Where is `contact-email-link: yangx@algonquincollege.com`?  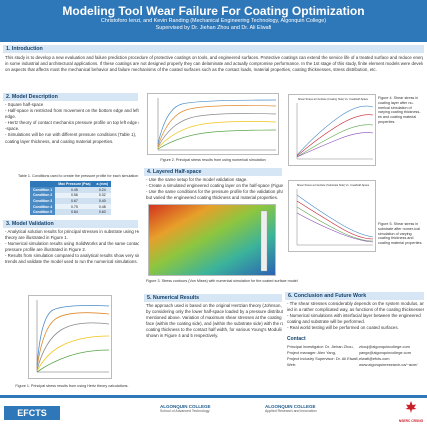
contact-email-link: yangx@algonquincollege.com is located at coordinates (385, 352).